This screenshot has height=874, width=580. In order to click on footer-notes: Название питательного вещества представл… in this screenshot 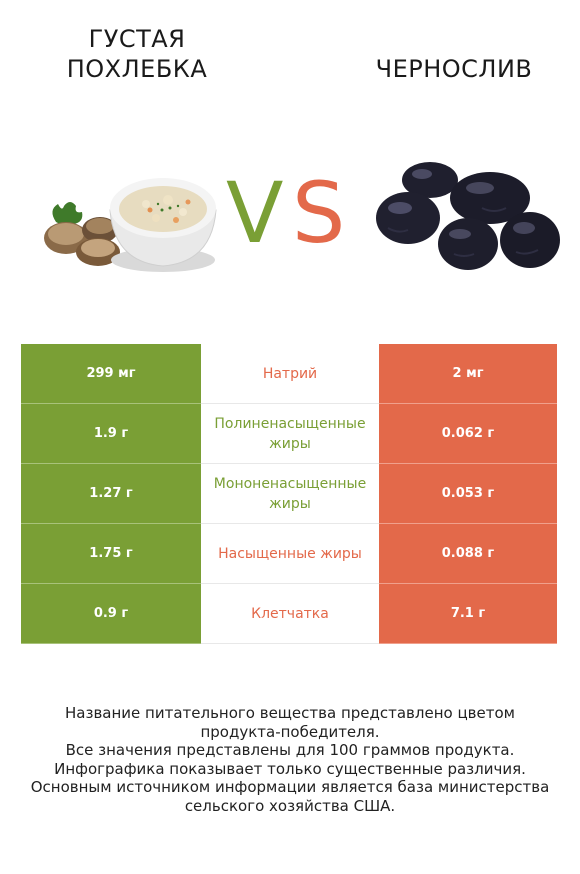, I will do `click(290, 759)`.